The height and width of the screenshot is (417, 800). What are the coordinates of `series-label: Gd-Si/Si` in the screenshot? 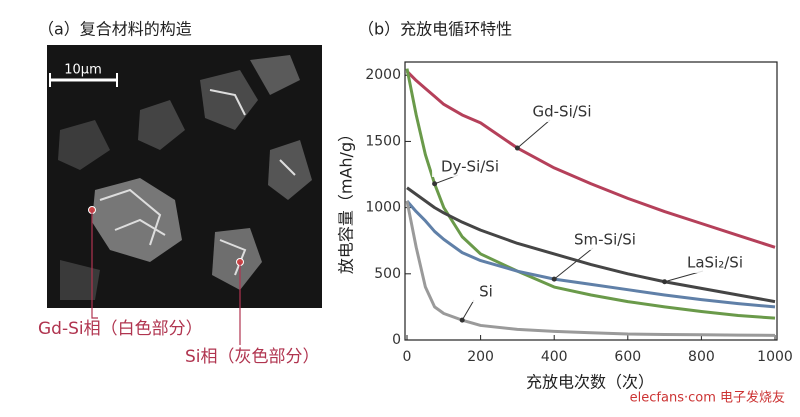 It's located at (562, 112).